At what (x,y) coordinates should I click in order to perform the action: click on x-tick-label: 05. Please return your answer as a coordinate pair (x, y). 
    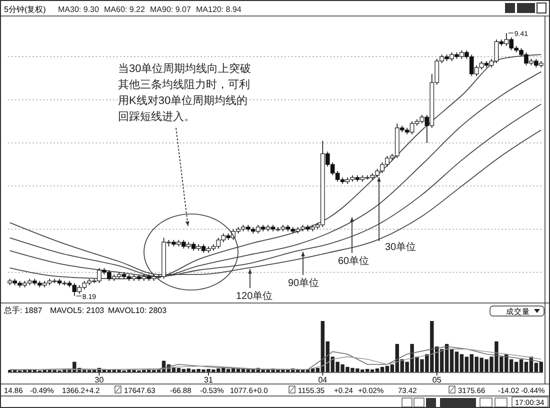
    Looking at the image, I should click on (437, 380).